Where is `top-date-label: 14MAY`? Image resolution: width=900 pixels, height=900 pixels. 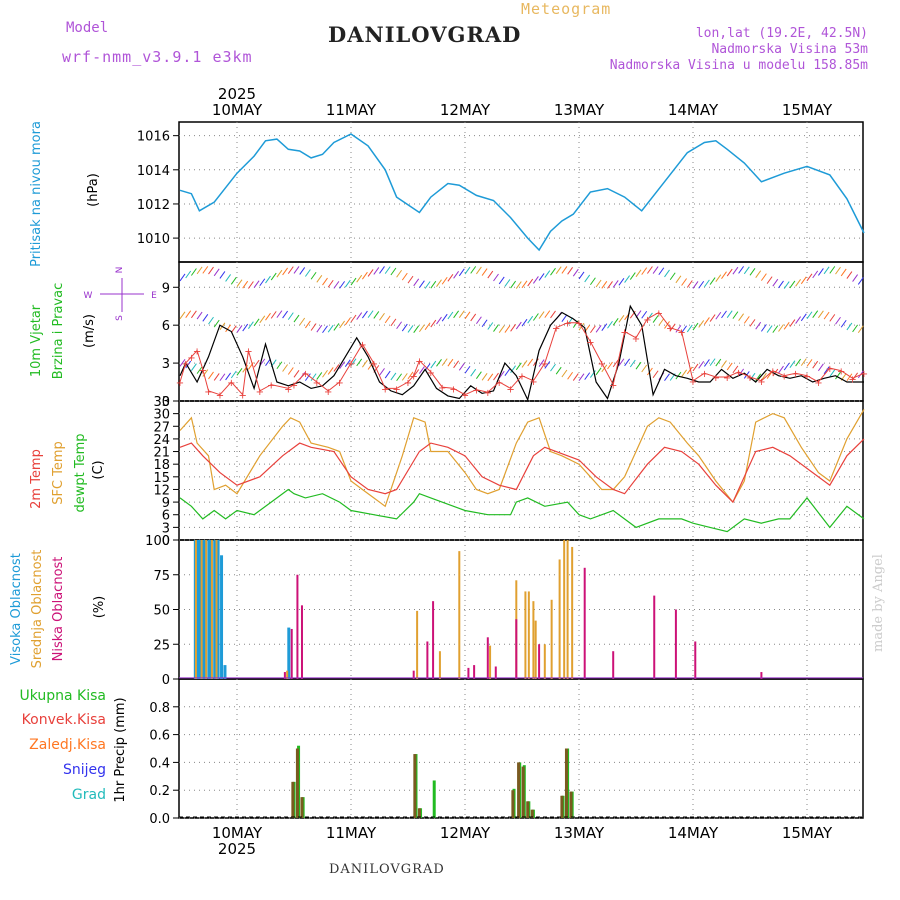
top-date-label: 14MAY is located at coordinates (693, 110).